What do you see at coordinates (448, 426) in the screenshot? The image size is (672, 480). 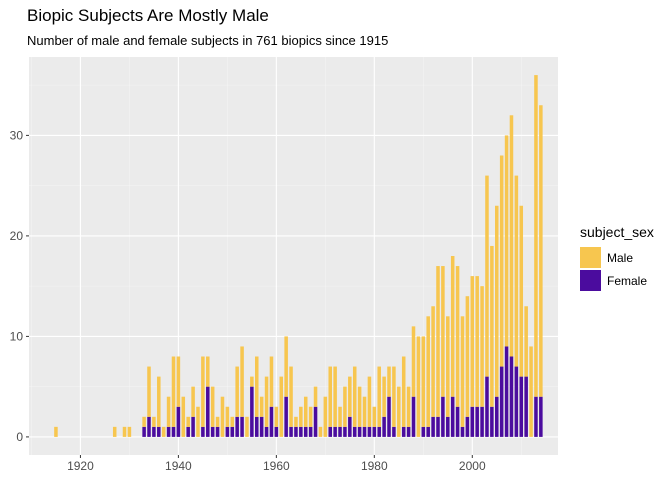 I see `bar-female-1995` at bounding box center [448, 426].